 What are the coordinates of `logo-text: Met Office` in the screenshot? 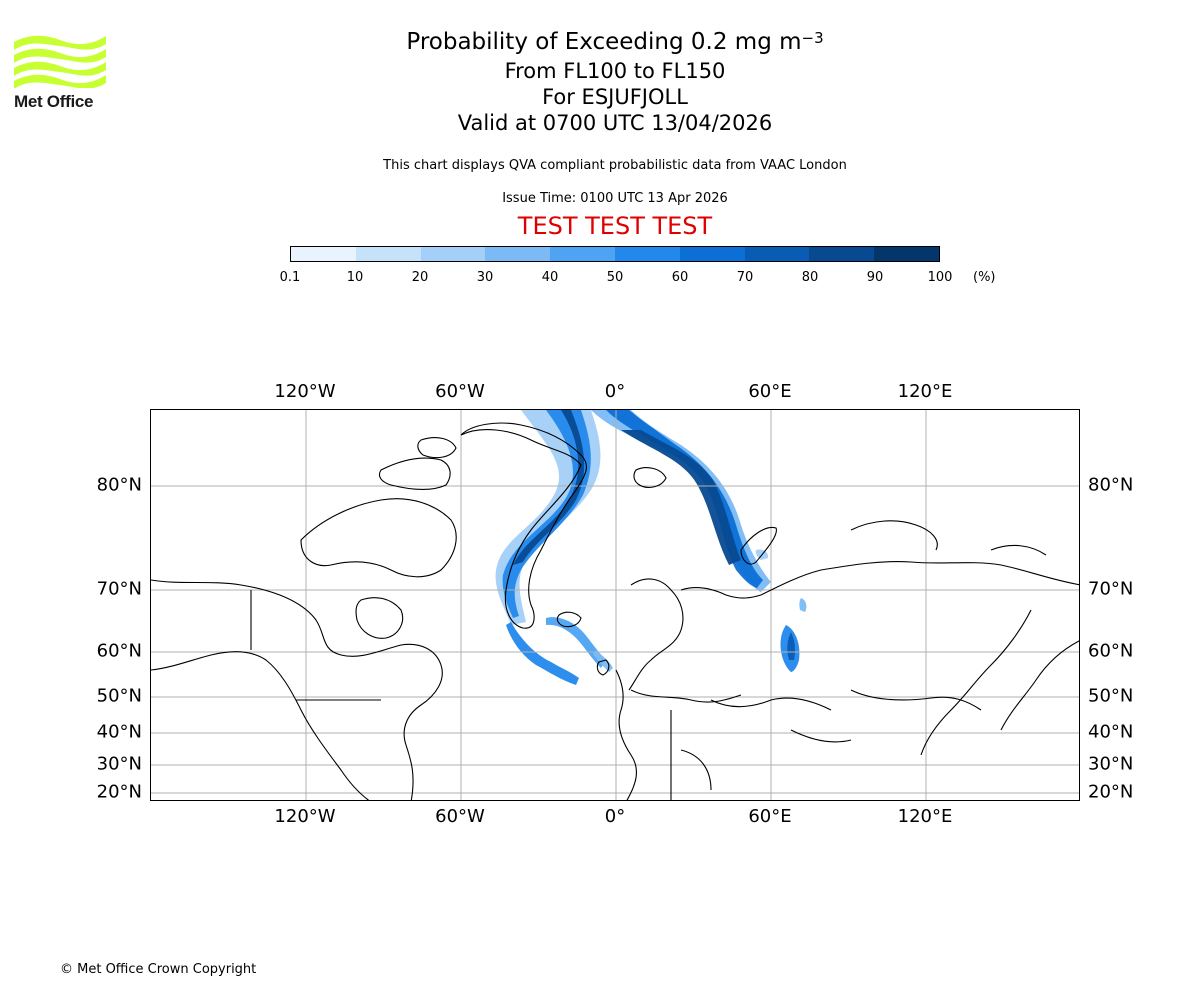 It's located at (54, 101).